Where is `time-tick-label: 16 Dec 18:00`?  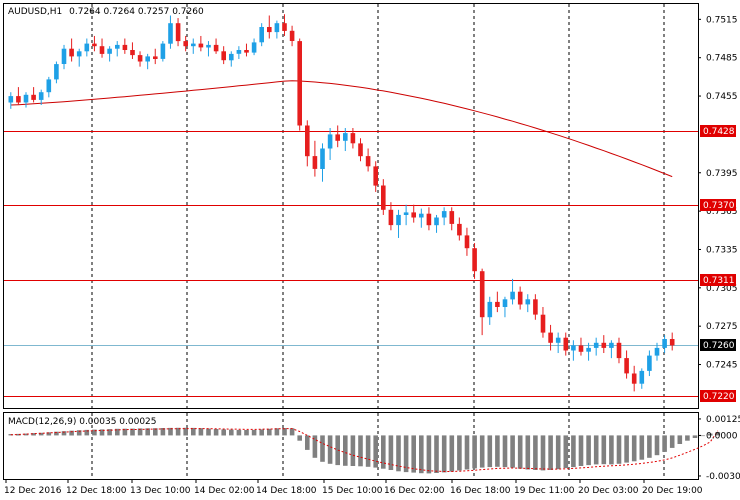
time-tick-label: 16 Dec 18:00 is located at coordinates (480, 491).